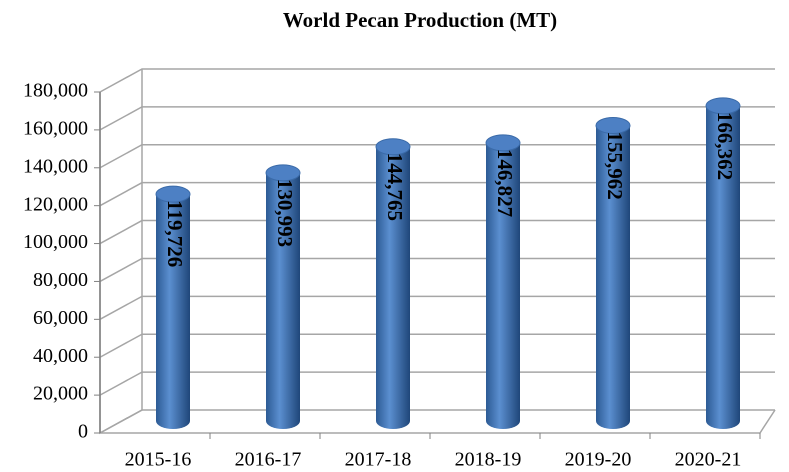  What do you see at coordinates (725, 146) in the screenshot?
I see `value-label: 166,362` at bounding box center [725, 146].